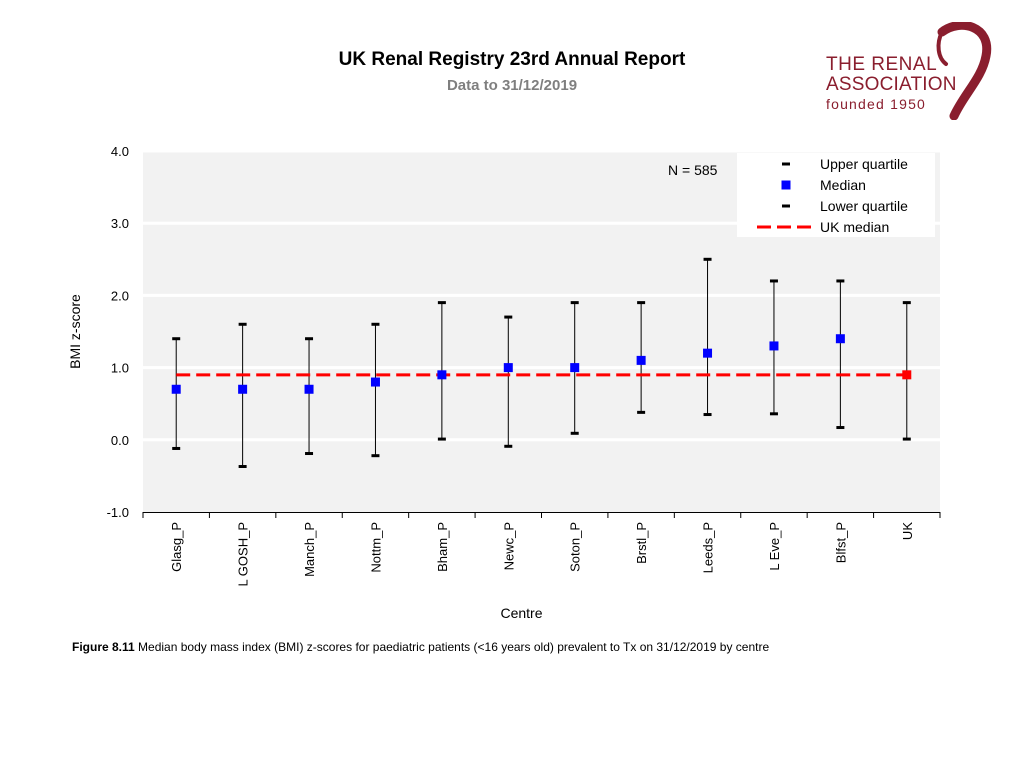  Describe the element at coordinates (786, 185) in the screenshot. I see `legend-median-swatch` at that location.